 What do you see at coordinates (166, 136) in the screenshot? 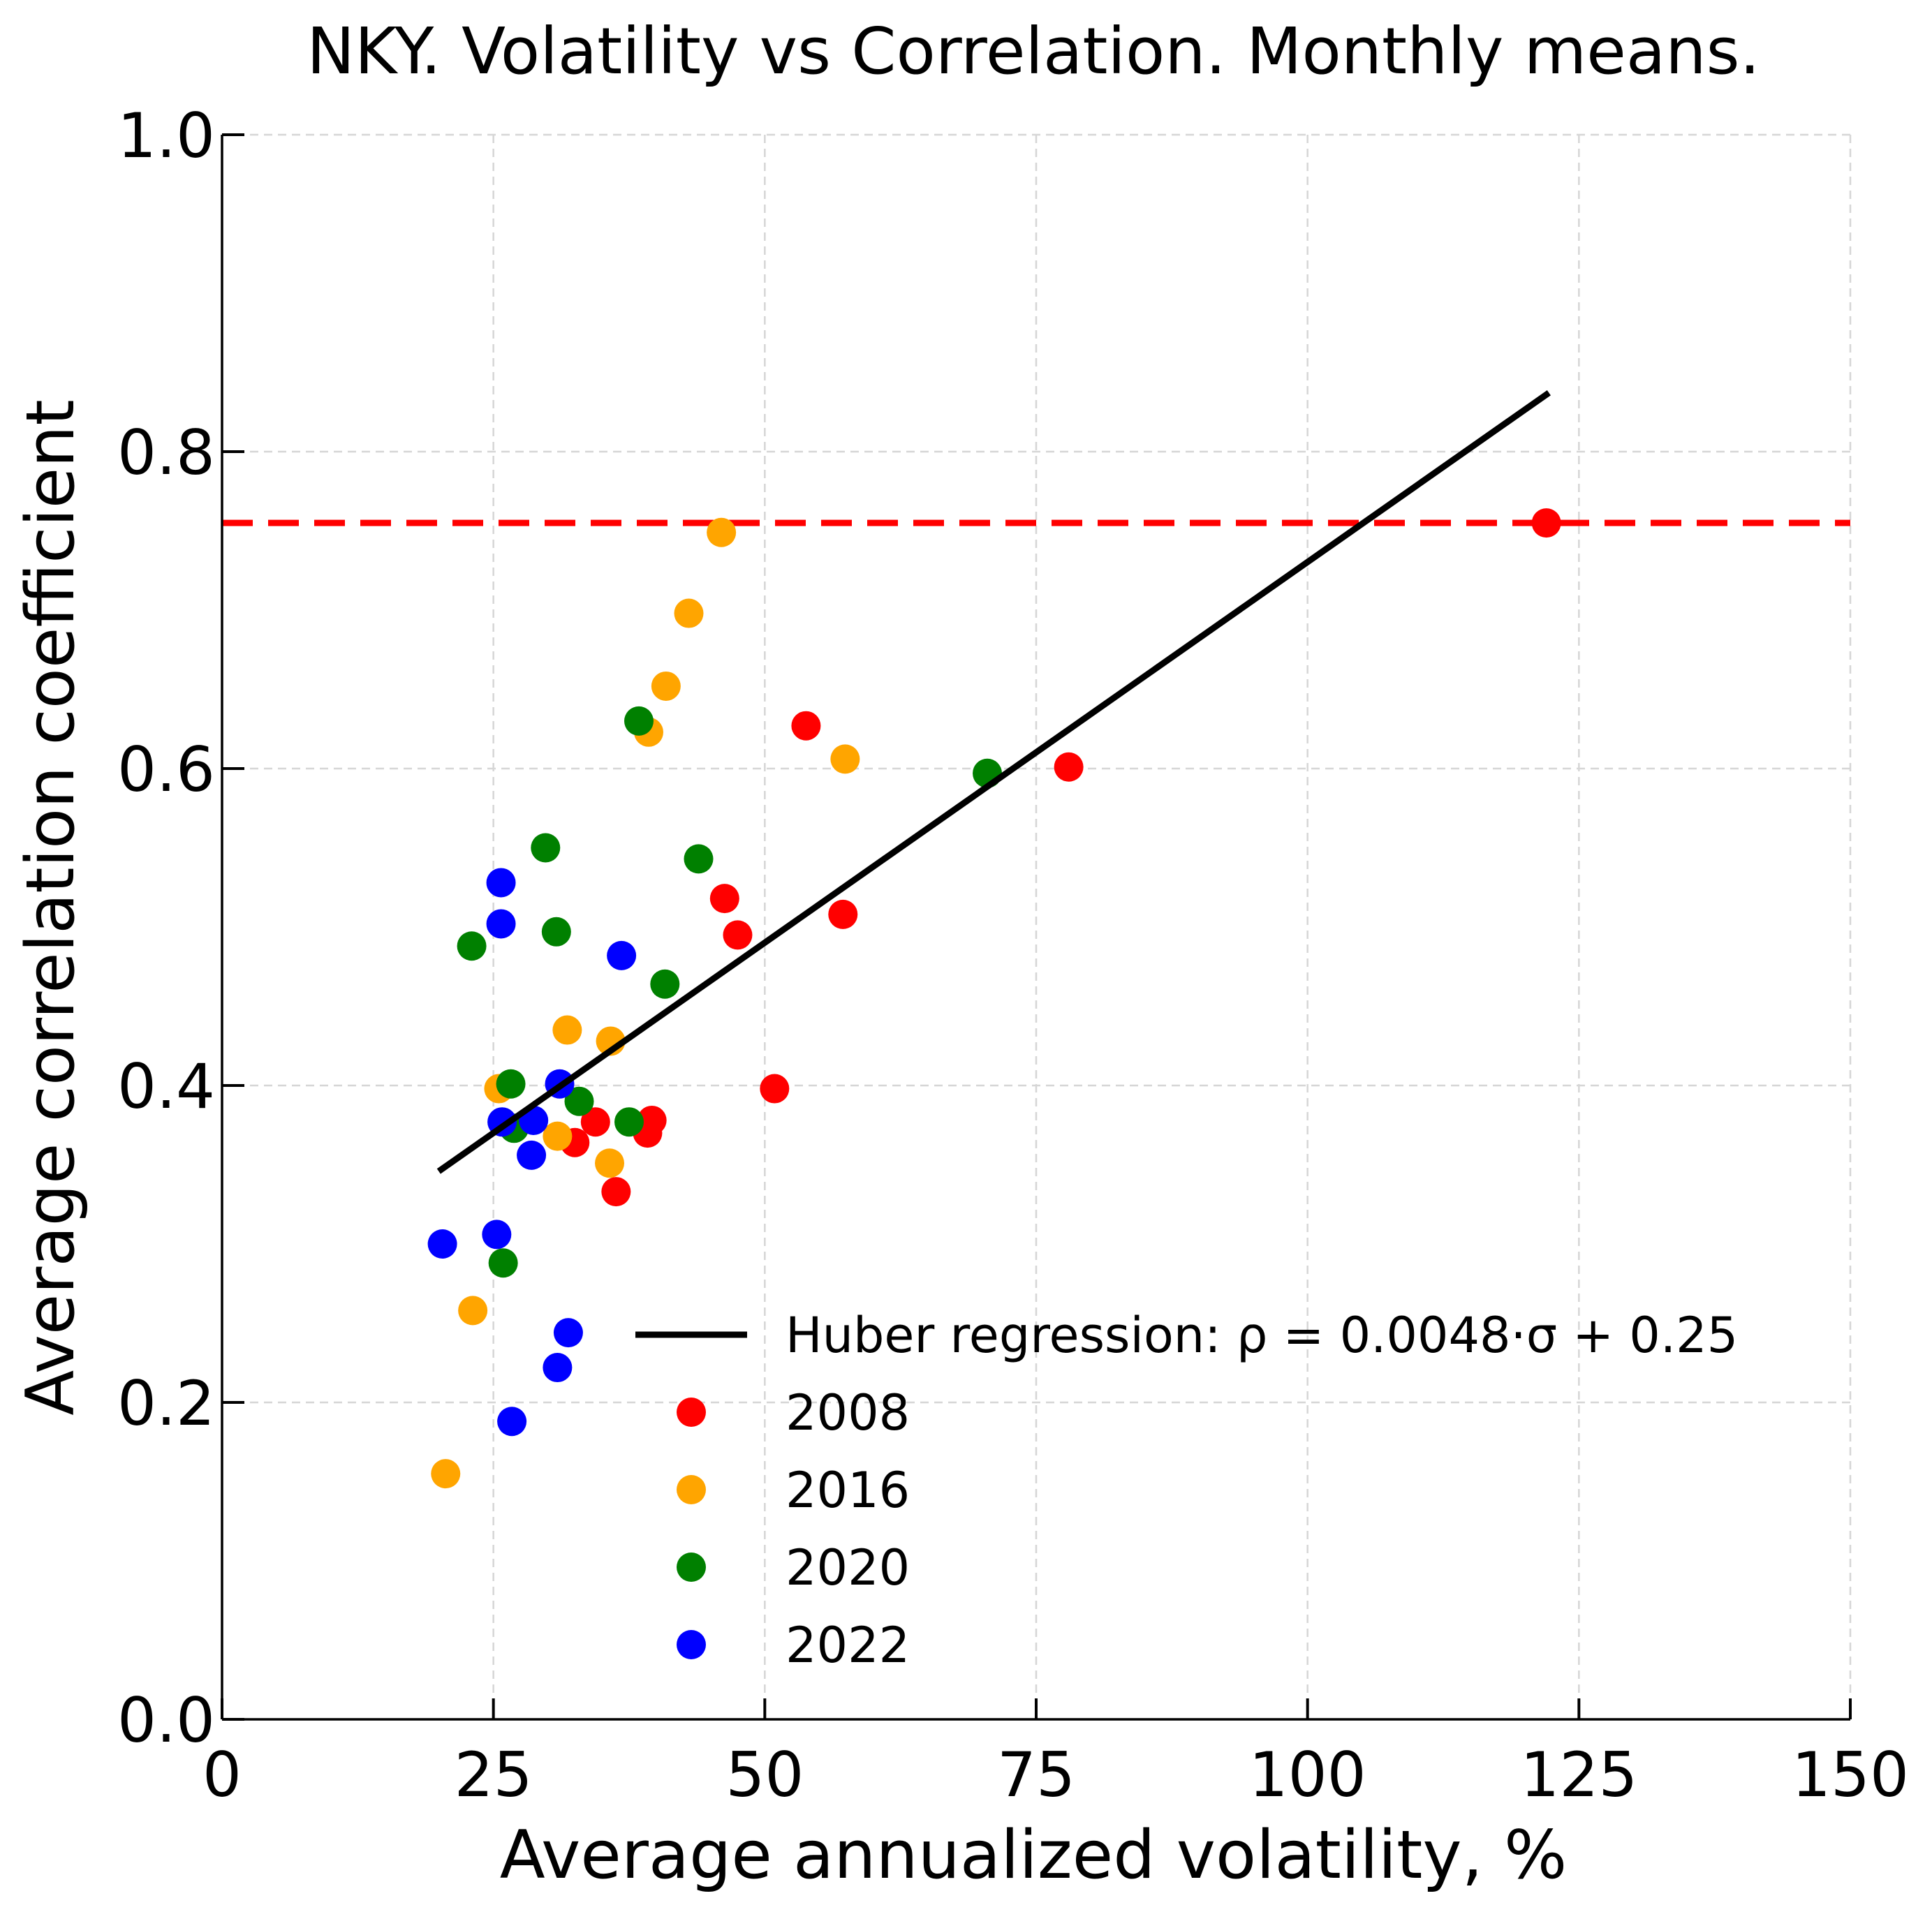
I see `y-tick-label: 1.0` at bounding box center [166, 136].